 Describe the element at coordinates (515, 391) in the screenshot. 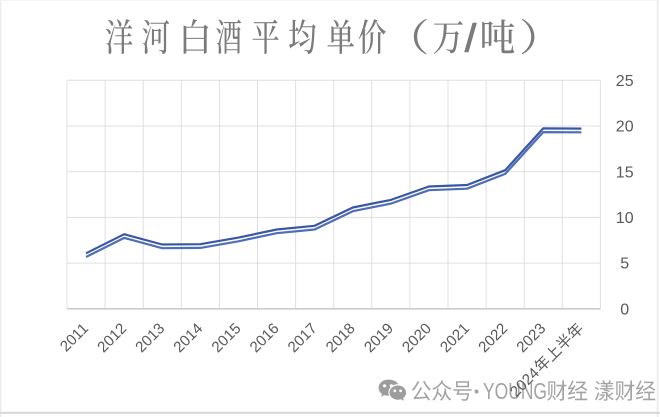

I see `svg-text: YOUNG` at that location.